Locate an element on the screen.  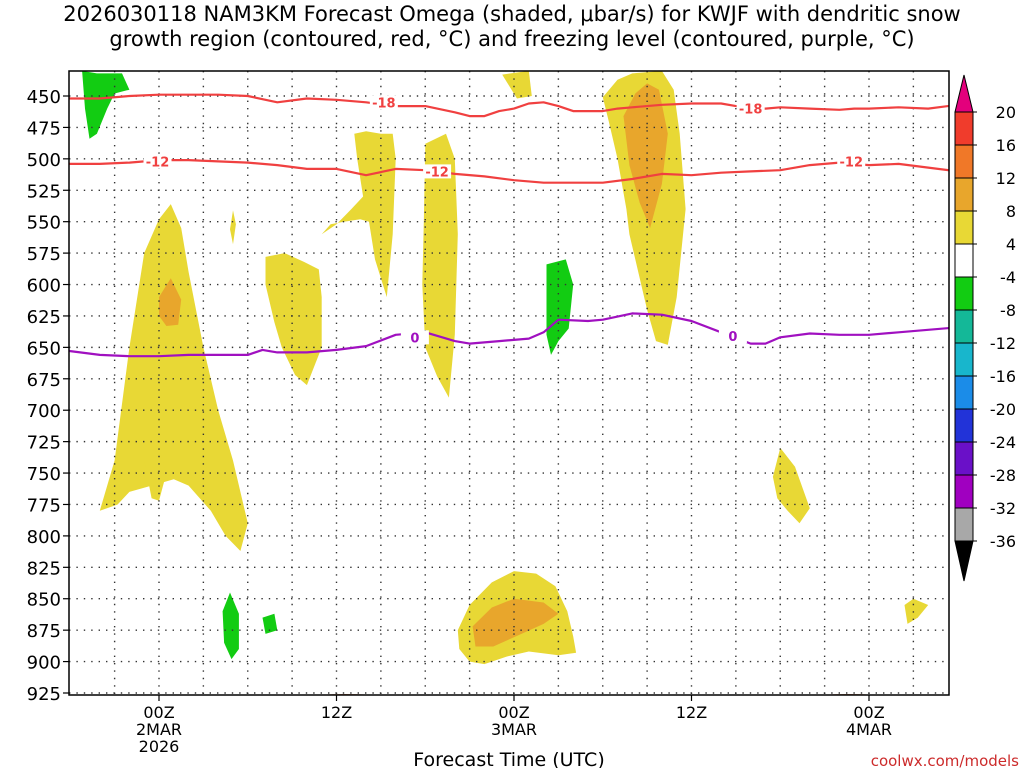
y-tick-label: 875 is located at coordinates (44, 631).